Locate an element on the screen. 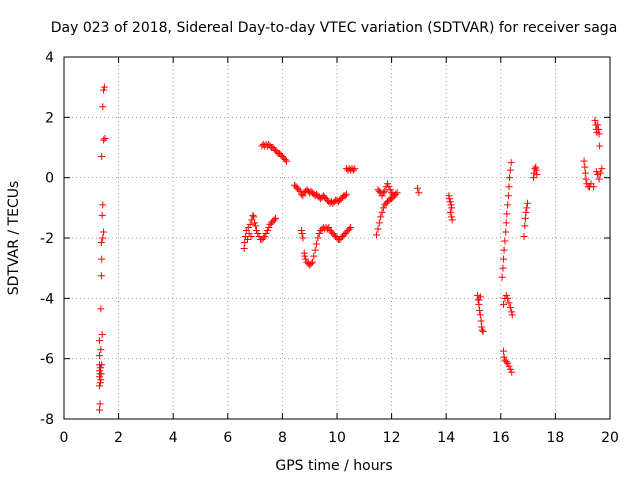 The height and width of the screenshot is (480, 640). y-tick-label: -2 is located at coordinates (47, 239).